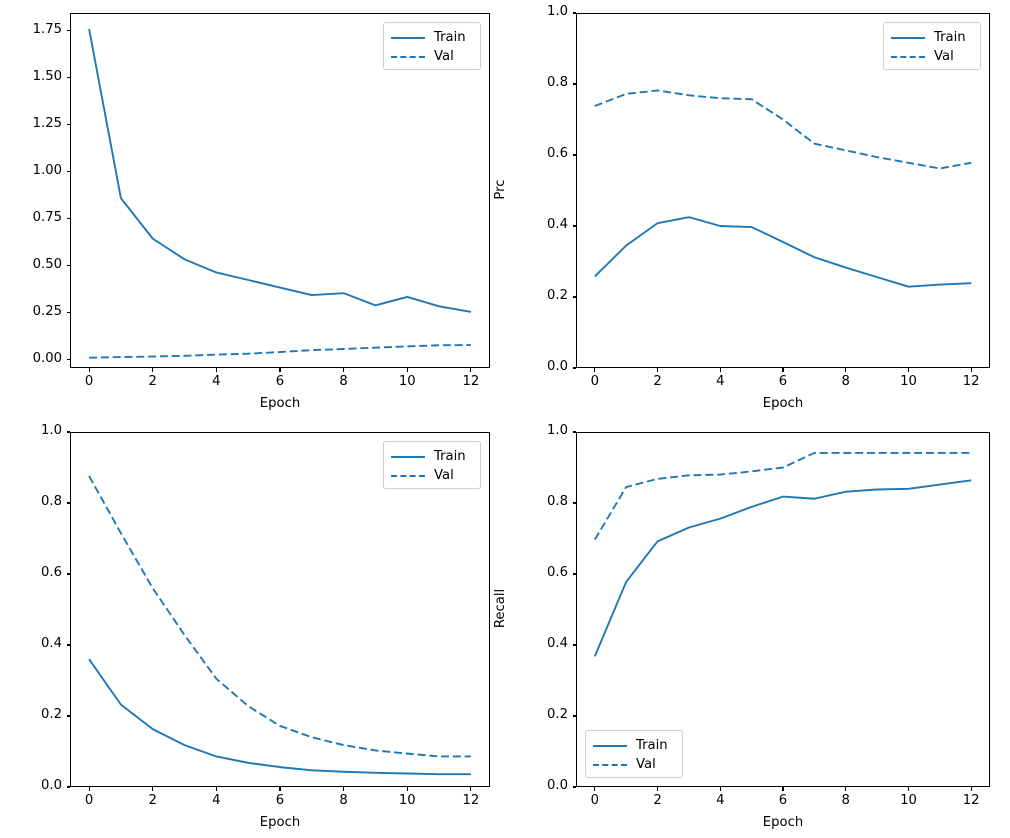 The height and width of the screenshot is (838, 1010). What do you see at coordinates (47, 311) in the screenshot?
I see `y-tick-label: 0.25` at bounding box center [47, 311].